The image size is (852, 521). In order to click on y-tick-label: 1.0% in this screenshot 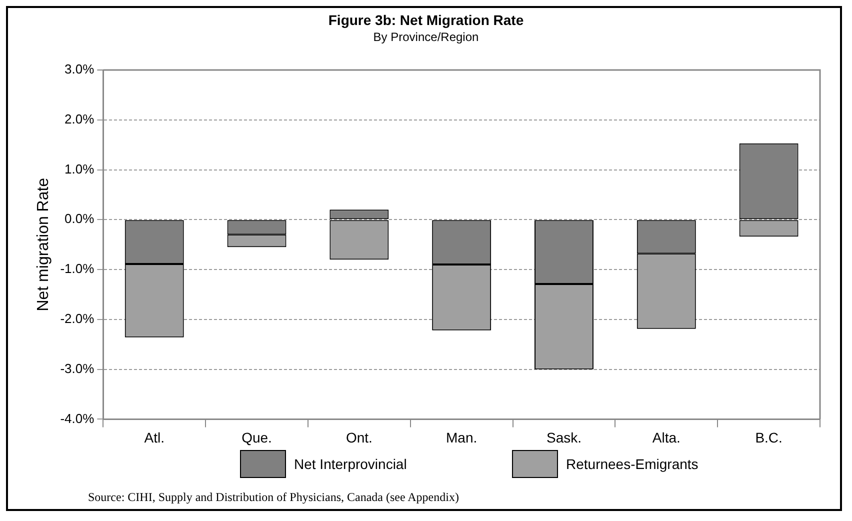, I will do `click(79, 168)`.